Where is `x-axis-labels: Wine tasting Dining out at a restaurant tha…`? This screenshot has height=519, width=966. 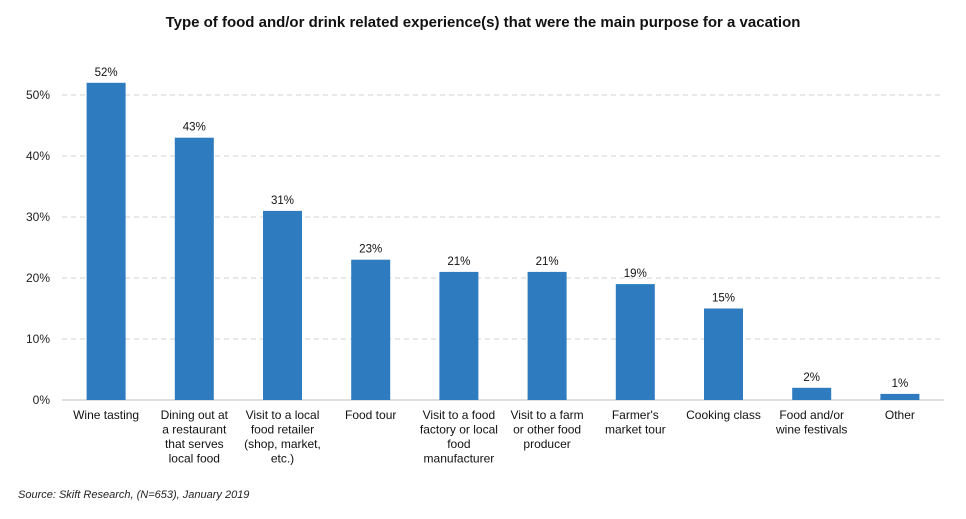 x-axis-labels: Wine tasting Dining out at a restaurant tha… is located at coordinates (494, 437).